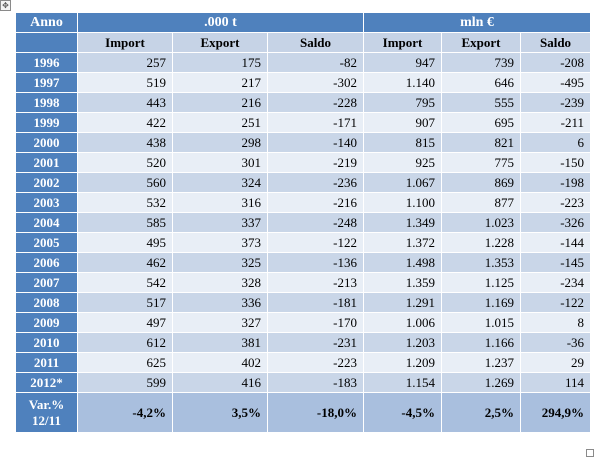 The height and width of the screenshot is (458, 600). What do you see at coordinates (220, 82) in the screenshot?
I see `cell-export-tonnes: 217` at bounding box center [220, 82].